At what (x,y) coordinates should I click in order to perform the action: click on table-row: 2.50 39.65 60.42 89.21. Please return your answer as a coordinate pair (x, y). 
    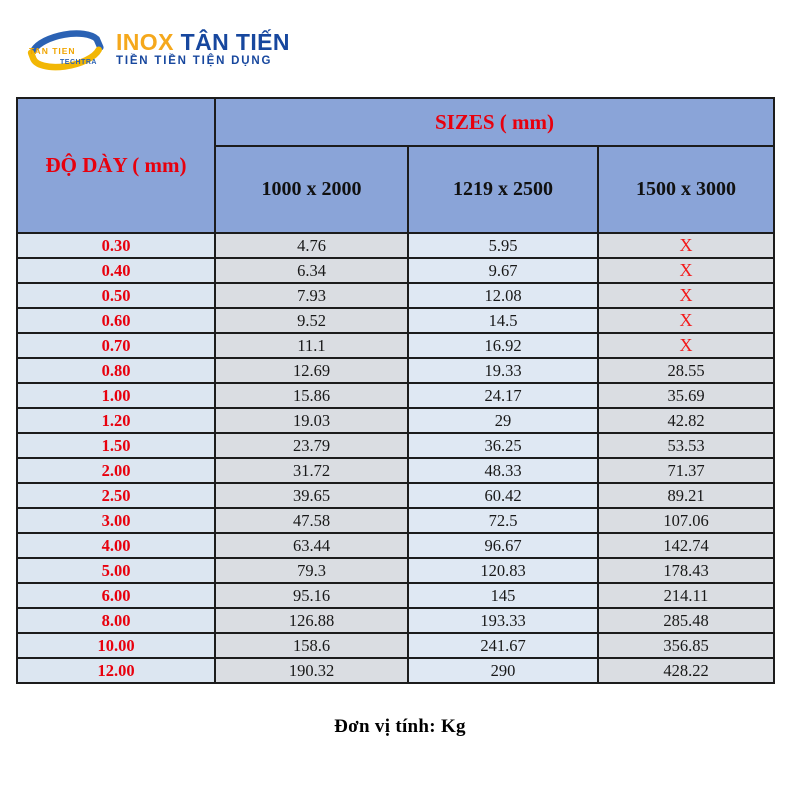
    Looking at the image, I should click on (395, 495).